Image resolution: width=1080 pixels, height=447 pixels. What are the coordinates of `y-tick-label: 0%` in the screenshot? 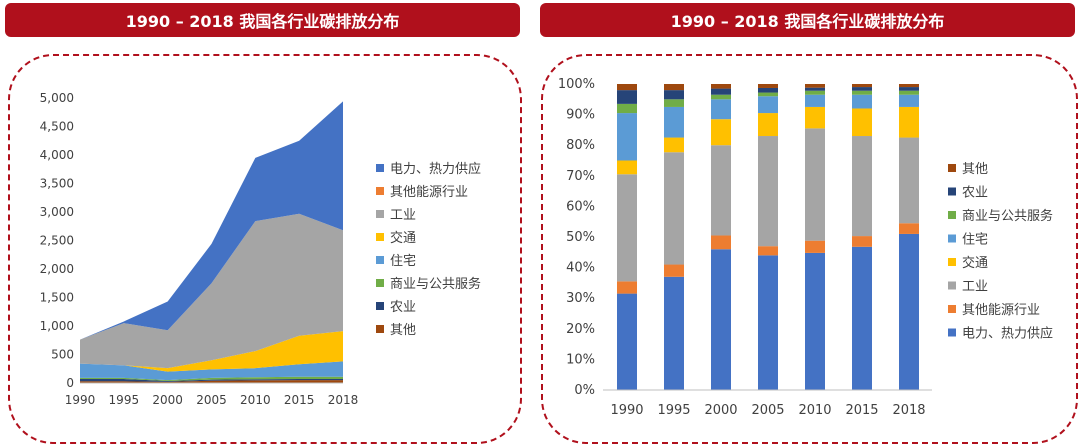 It's located at (584, 390).